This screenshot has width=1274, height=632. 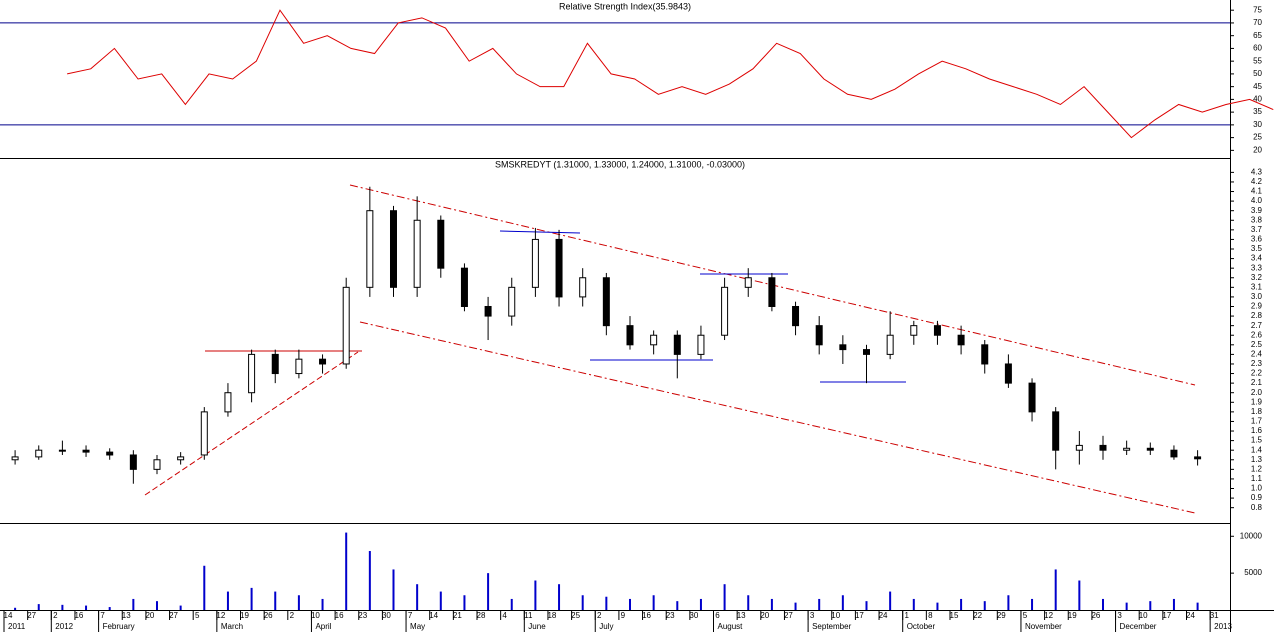 What do you see at coordinates (1223, 626) in the screenshot?
I see `period-label: 2013` at bounding box center [1223, 626].